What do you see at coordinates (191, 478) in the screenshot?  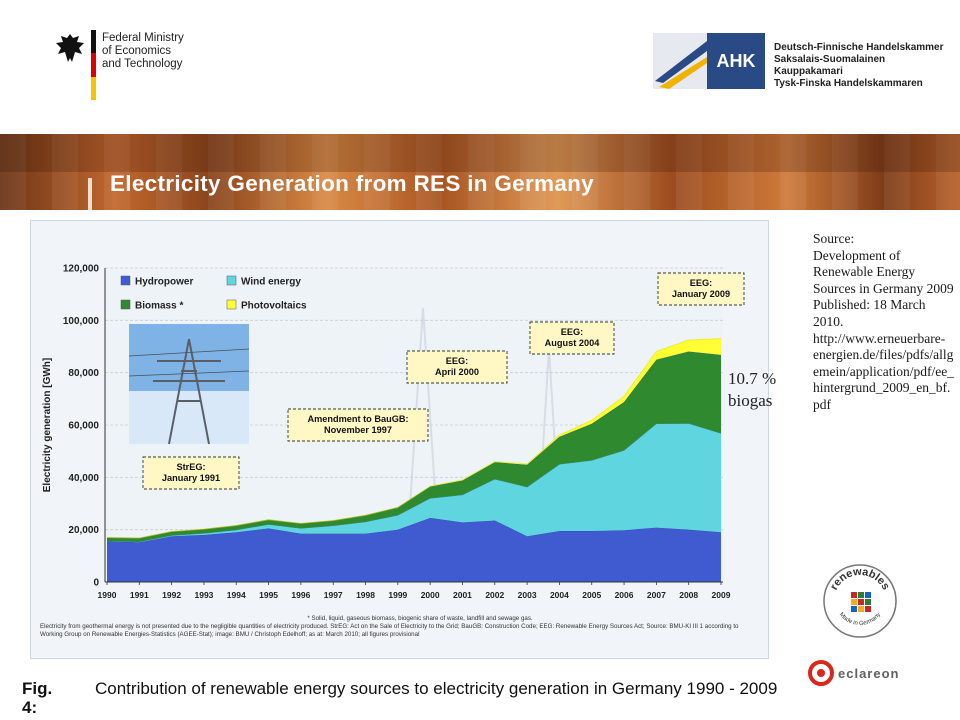 I see `annotation-text: January 1991` at bounding box center [191, 478].